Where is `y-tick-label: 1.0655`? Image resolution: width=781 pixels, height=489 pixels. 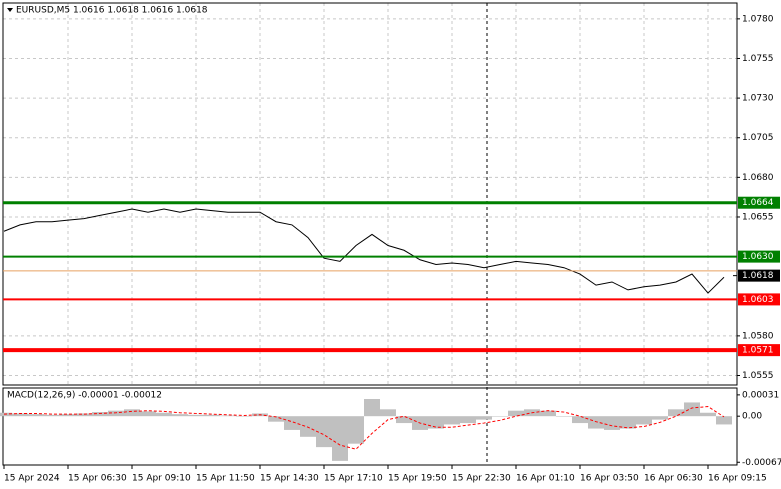
y-tick-label: 1.0655 is located at coordinates (758, 217).